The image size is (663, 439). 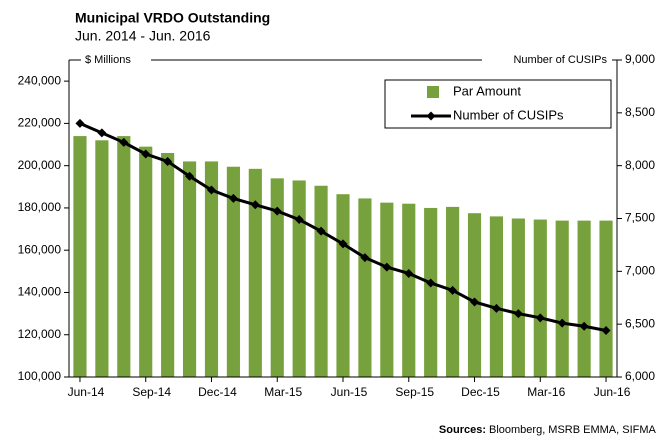 What do you see at coordinates (40, 292) in the screenshot?
I see `y-tick-label: 140,000` at bounding box center [40, 292].